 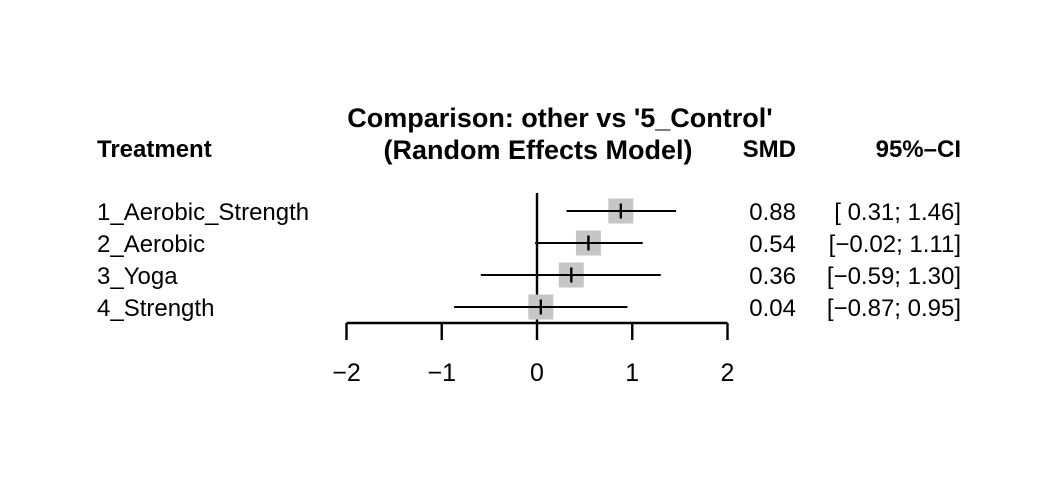 What do you see at coordinates (559, 118) in the screenshot?
I see `chart-title-line1: Comparison: other vs '5_Control'` at bounding box center [559, 118].